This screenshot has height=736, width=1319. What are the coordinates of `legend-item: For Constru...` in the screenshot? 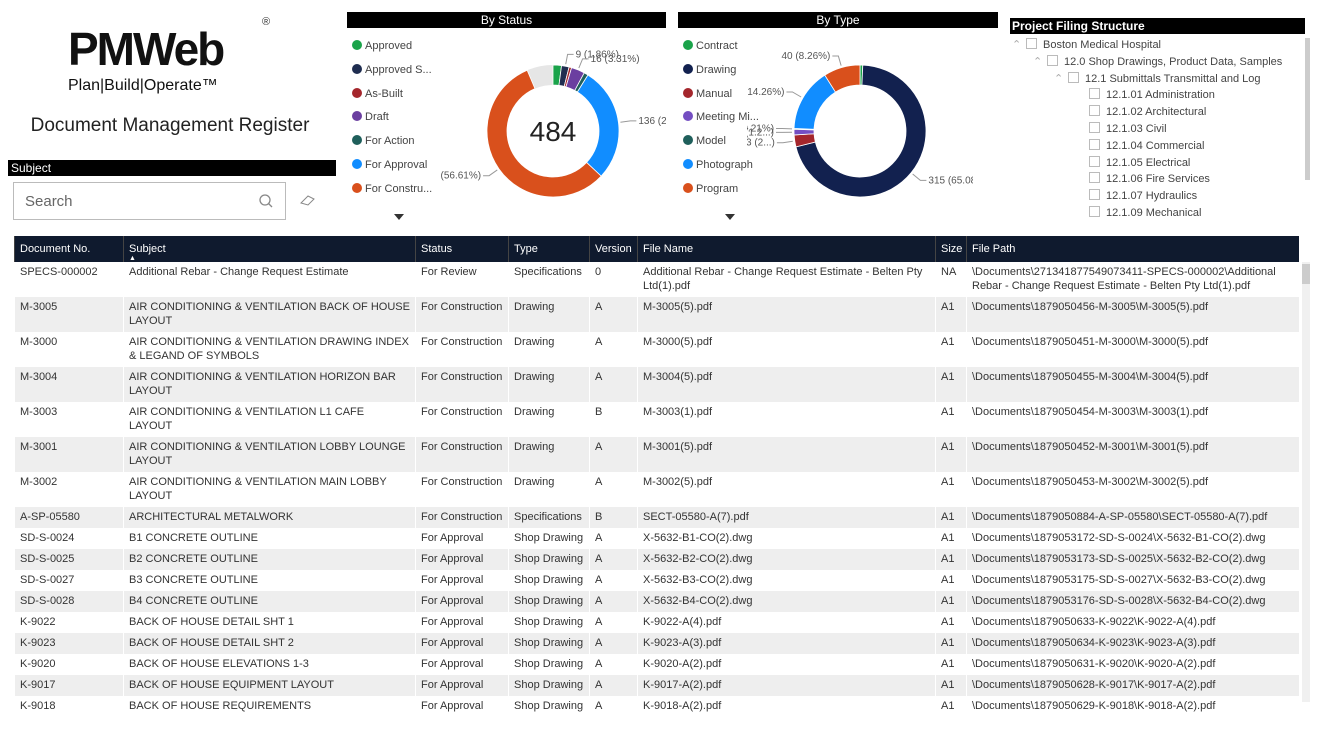 It's located at (392, 194).